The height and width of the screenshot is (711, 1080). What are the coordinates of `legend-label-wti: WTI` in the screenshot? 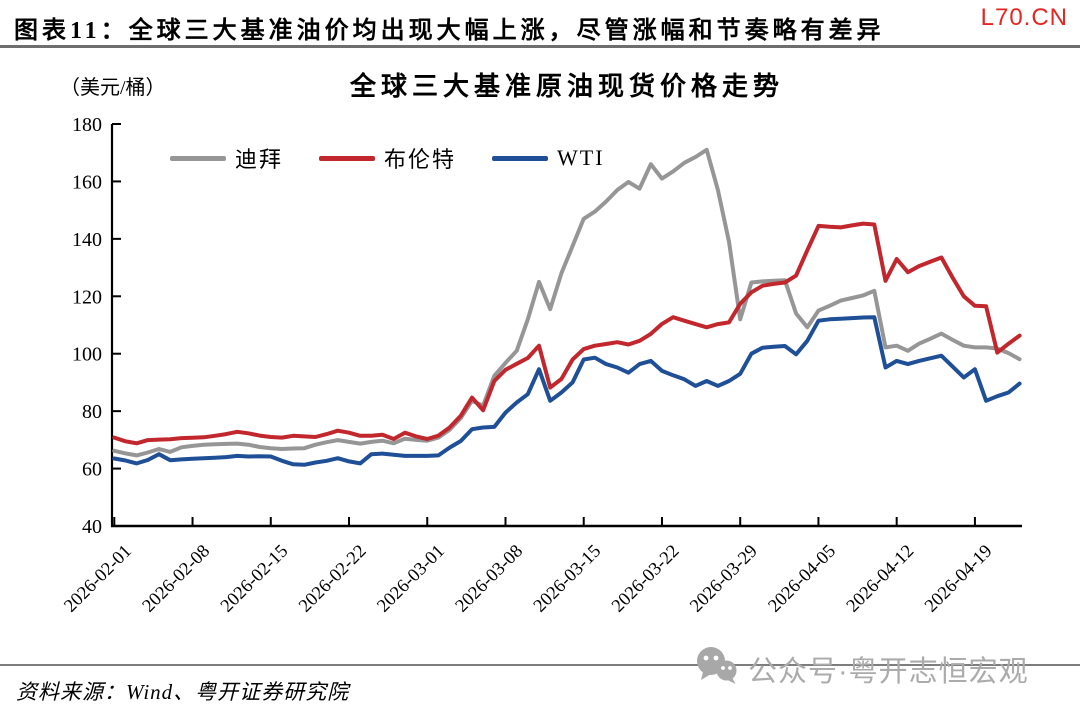 It's located at (581, 157).